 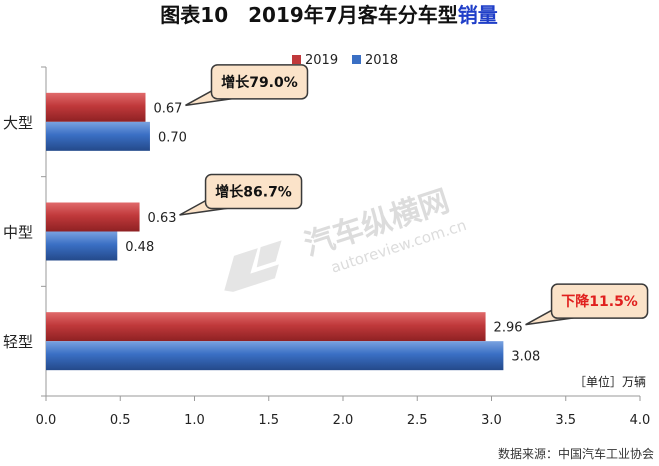 I want to click on data-label-2018: 3.08, so click(x=525, y=357).